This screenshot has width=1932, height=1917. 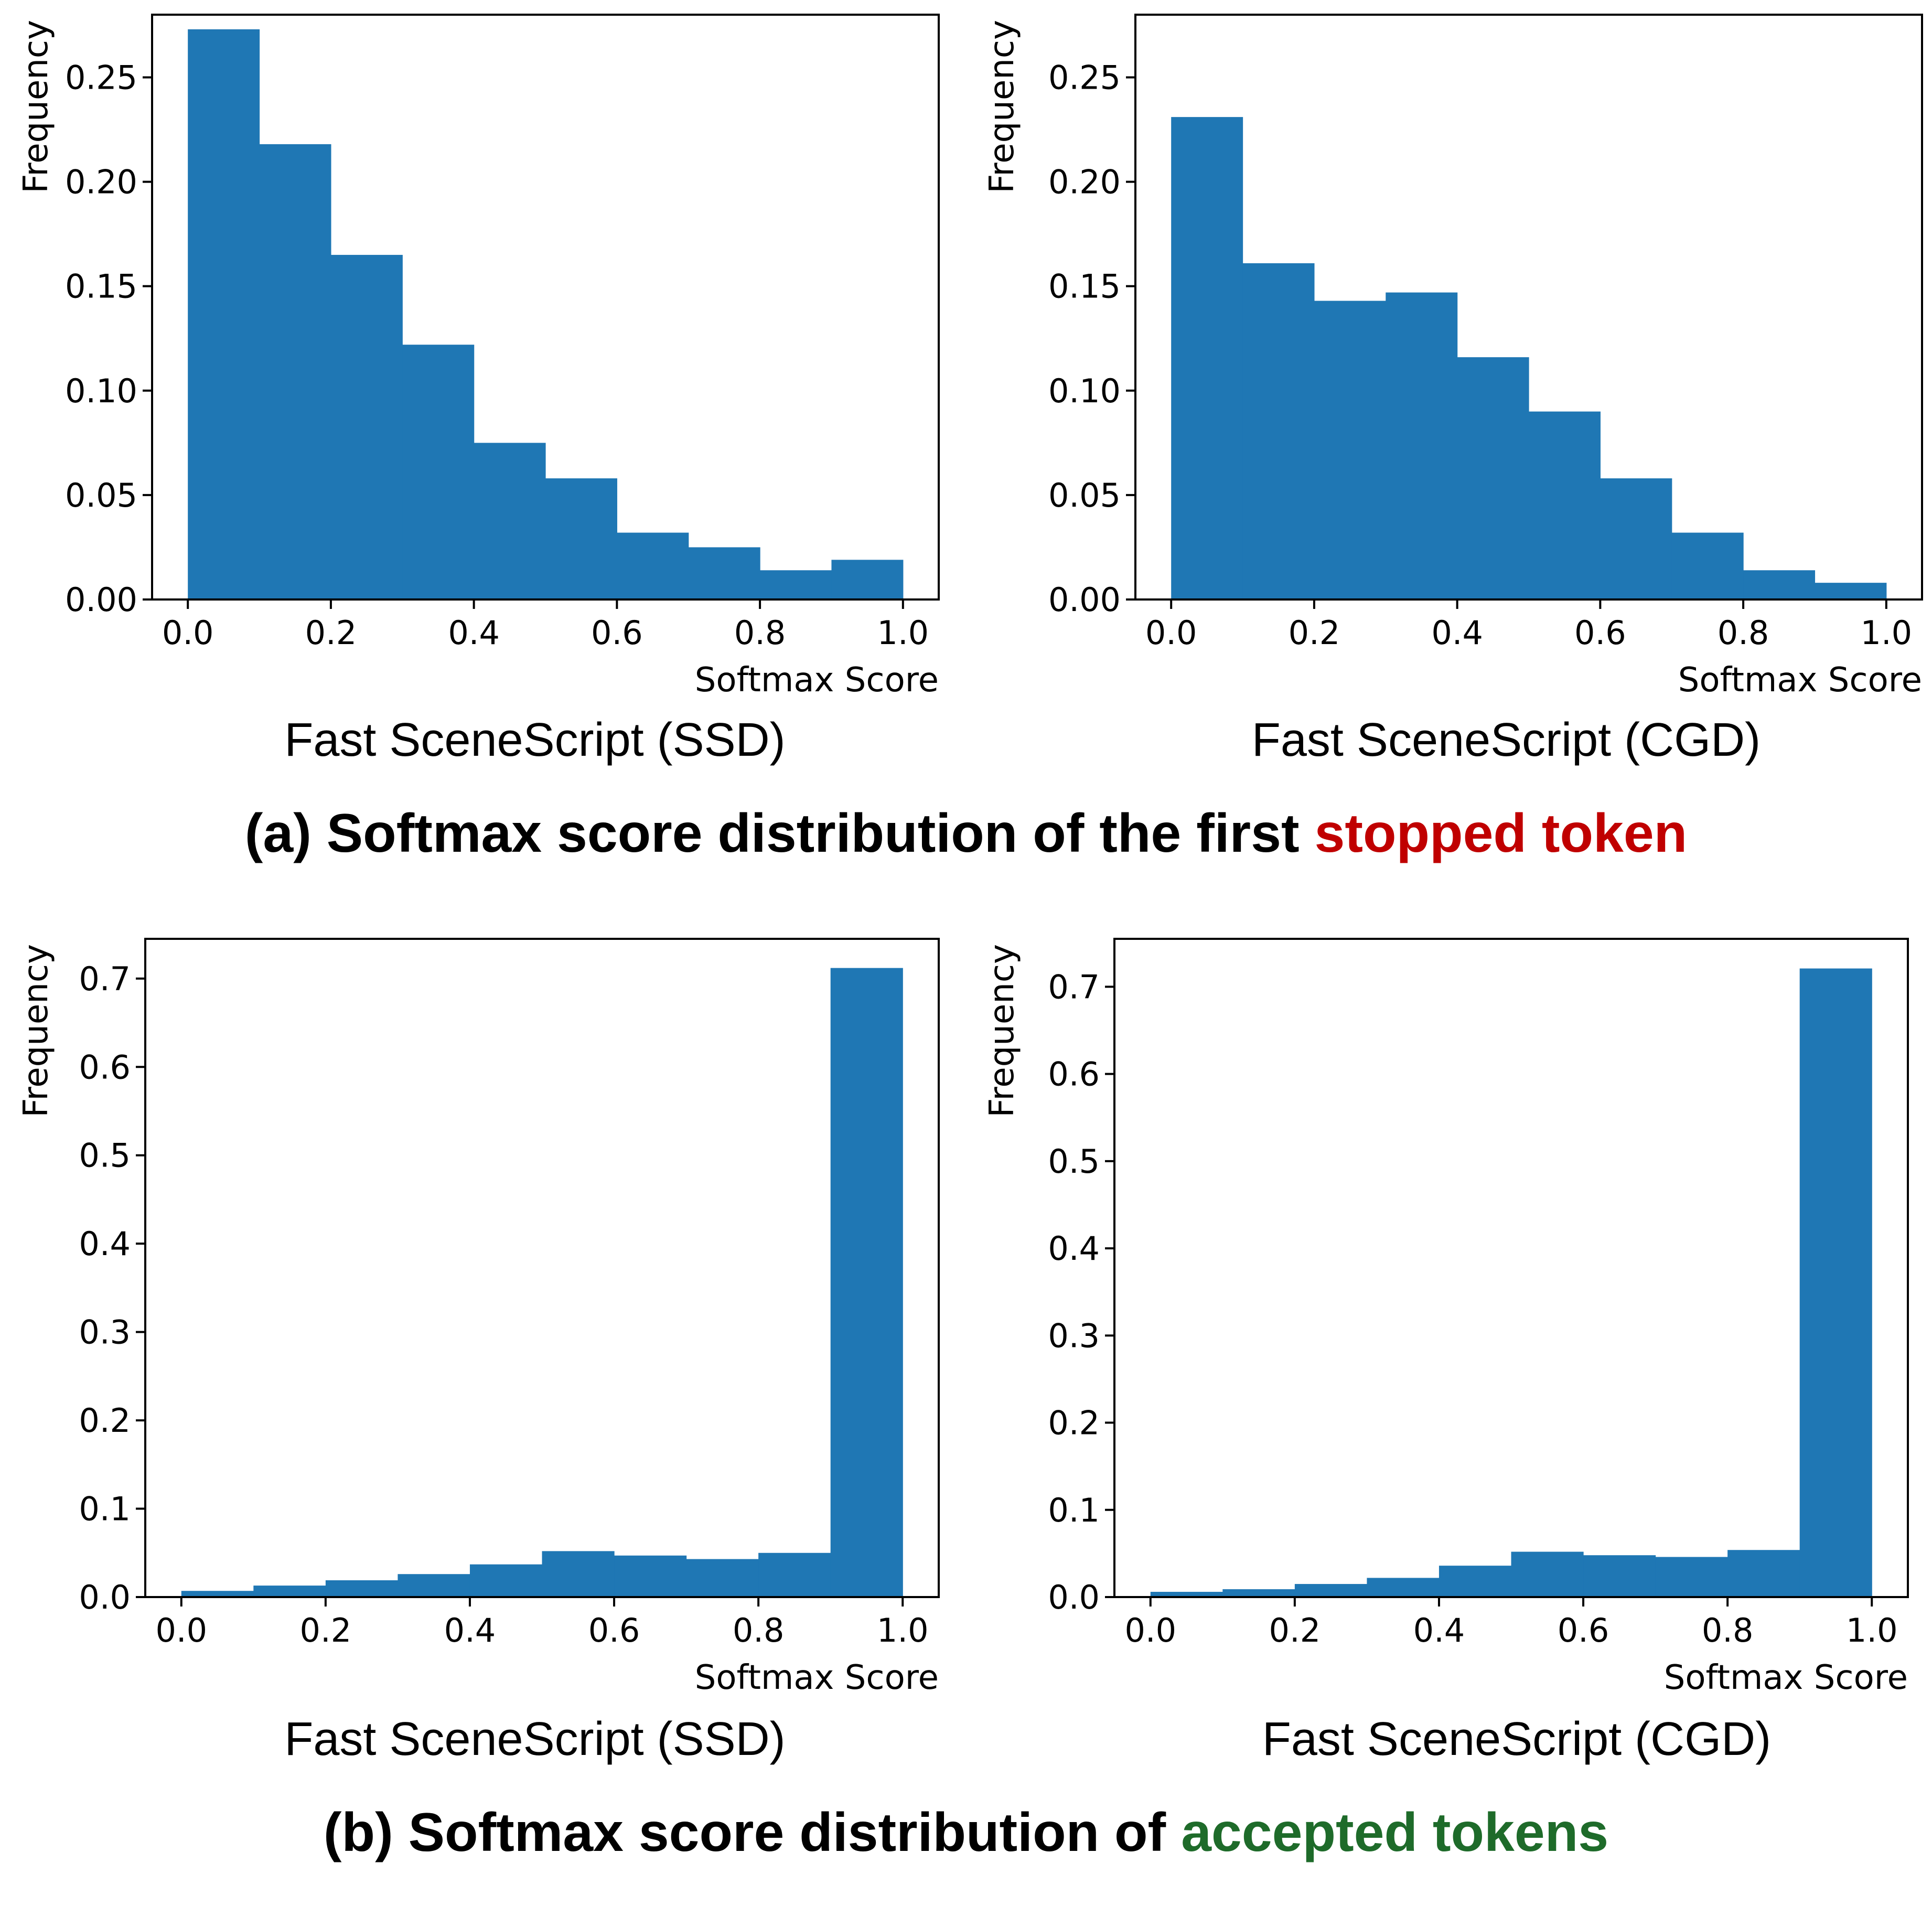 What do you see at coordinates (1084, 182) in the screenshot?
I see `y-tick-label: 0.20` at bounding box center [1084, 182].